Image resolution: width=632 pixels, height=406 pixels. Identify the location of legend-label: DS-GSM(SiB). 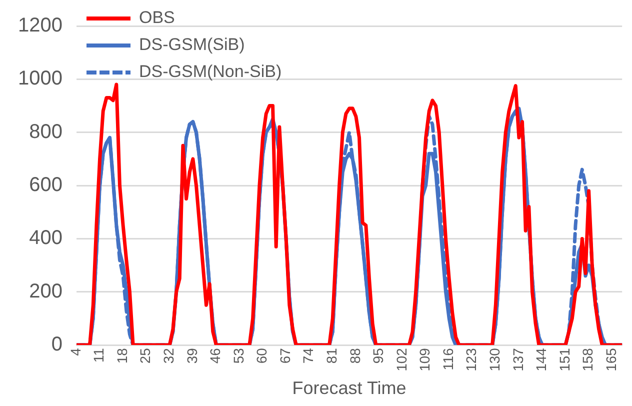
(191, 44).